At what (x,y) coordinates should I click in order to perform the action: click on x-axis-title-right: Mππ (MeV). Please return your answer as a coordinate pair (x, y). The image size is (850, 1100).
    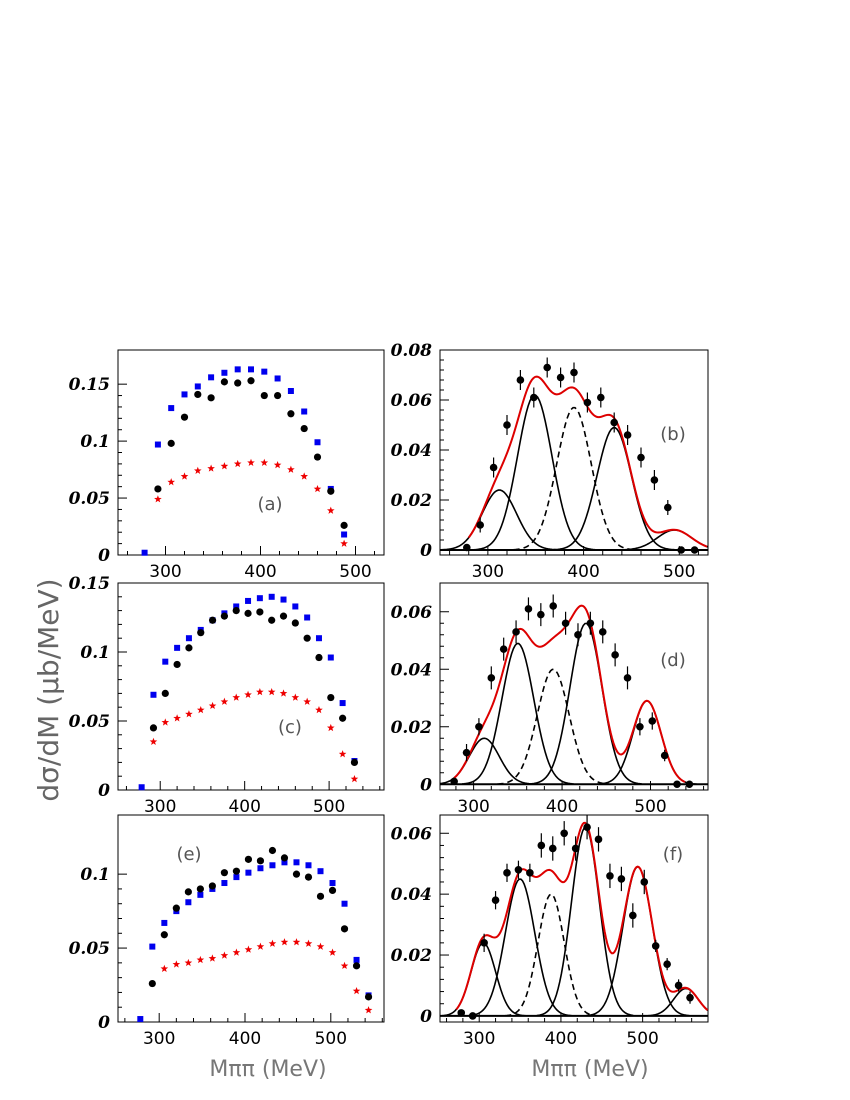
    Looking at the image, I should click on (589, 1069).